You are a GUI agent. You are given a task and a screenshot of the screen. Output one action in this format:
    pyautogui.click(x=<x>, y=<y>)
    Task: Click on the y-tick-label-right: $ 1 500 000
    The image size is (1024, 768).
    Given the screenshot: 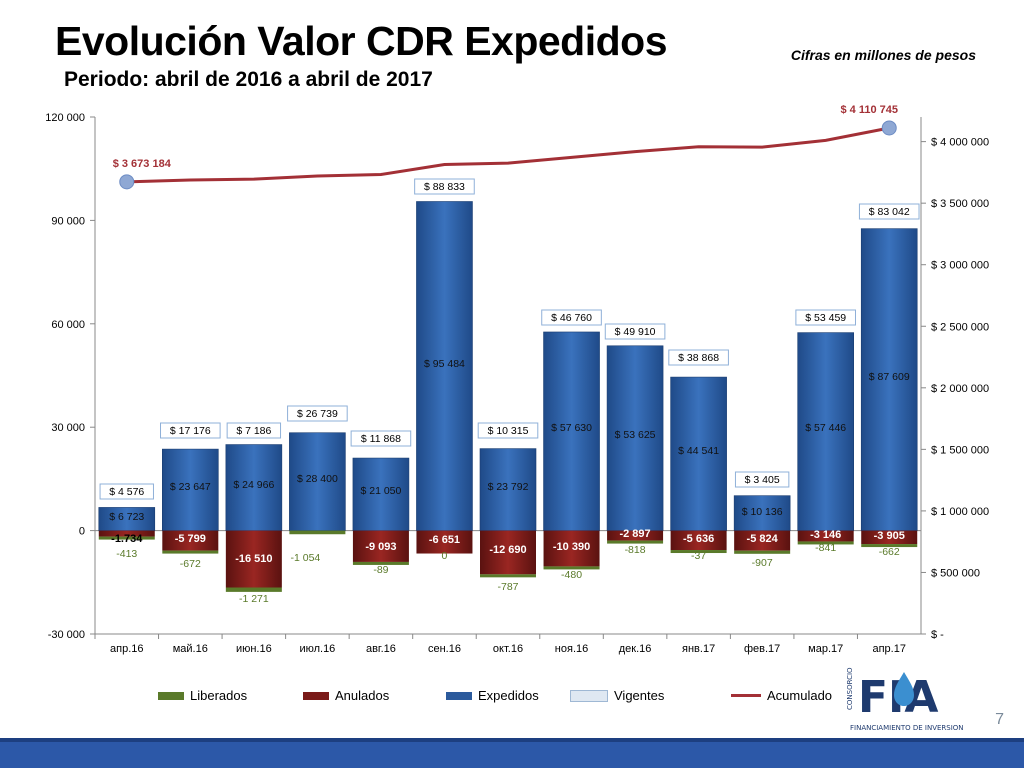 What is the action you would take?
    pyautogui.click(x=960, y=450)
    